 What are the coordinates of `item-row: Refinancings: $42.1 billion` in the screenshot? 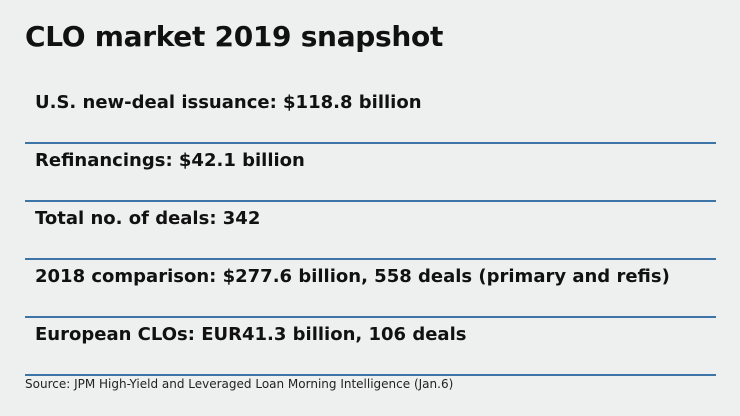 It's located at (370, 174).